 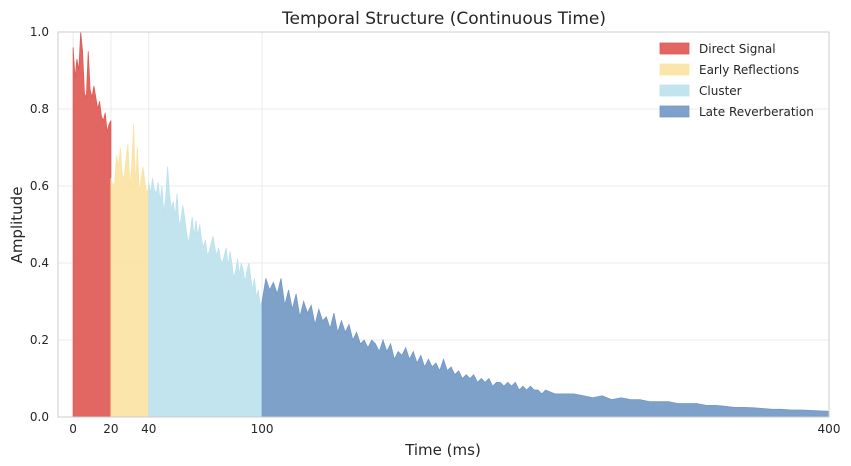 What do you see at coordinates (39, 340) in the screenshot?
I see `y-tick-label: 0.2` at bounding box center [39, 340].